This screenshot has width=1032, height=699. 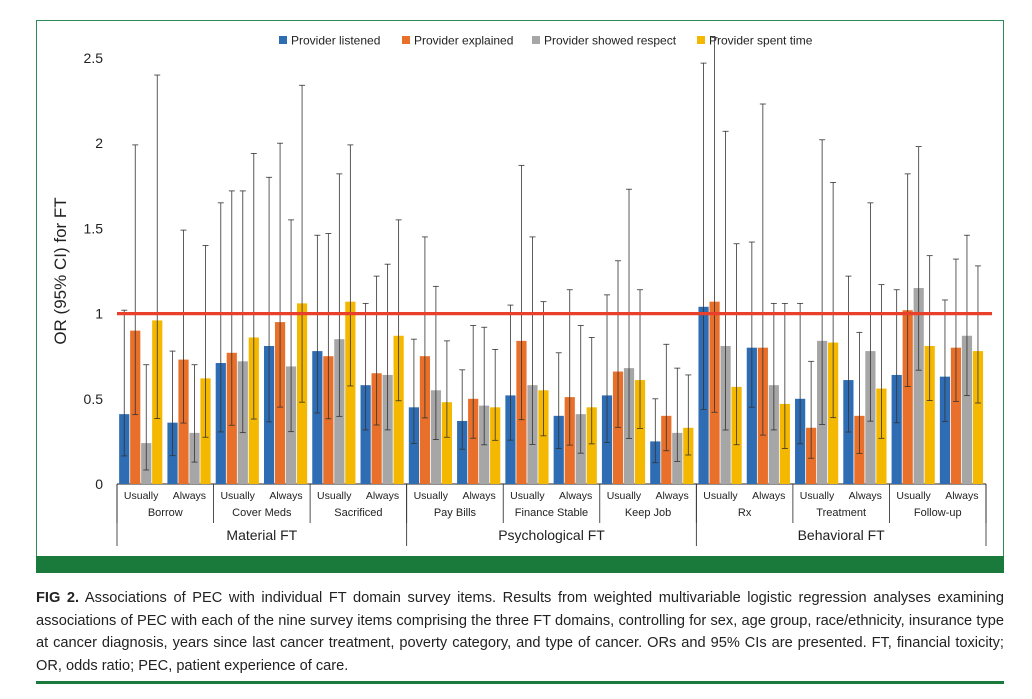 I want to click on group-label: Borrow, so click(x=165, y=513).